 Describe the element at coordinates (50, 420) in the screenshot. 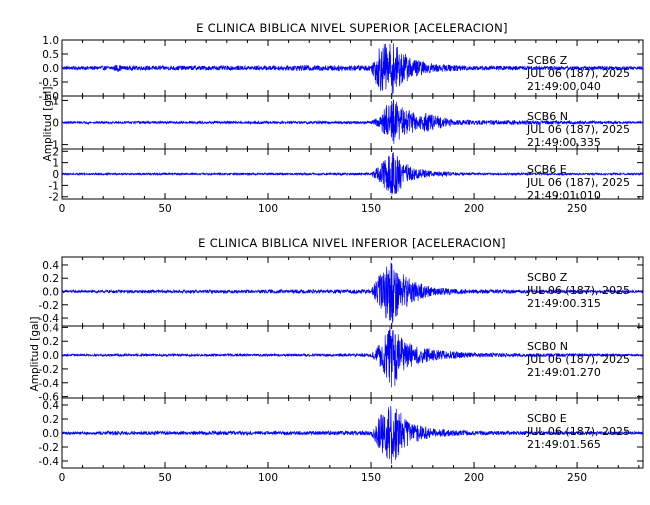

I see `y-tick-label-1-2-1: 0.2` at that location.